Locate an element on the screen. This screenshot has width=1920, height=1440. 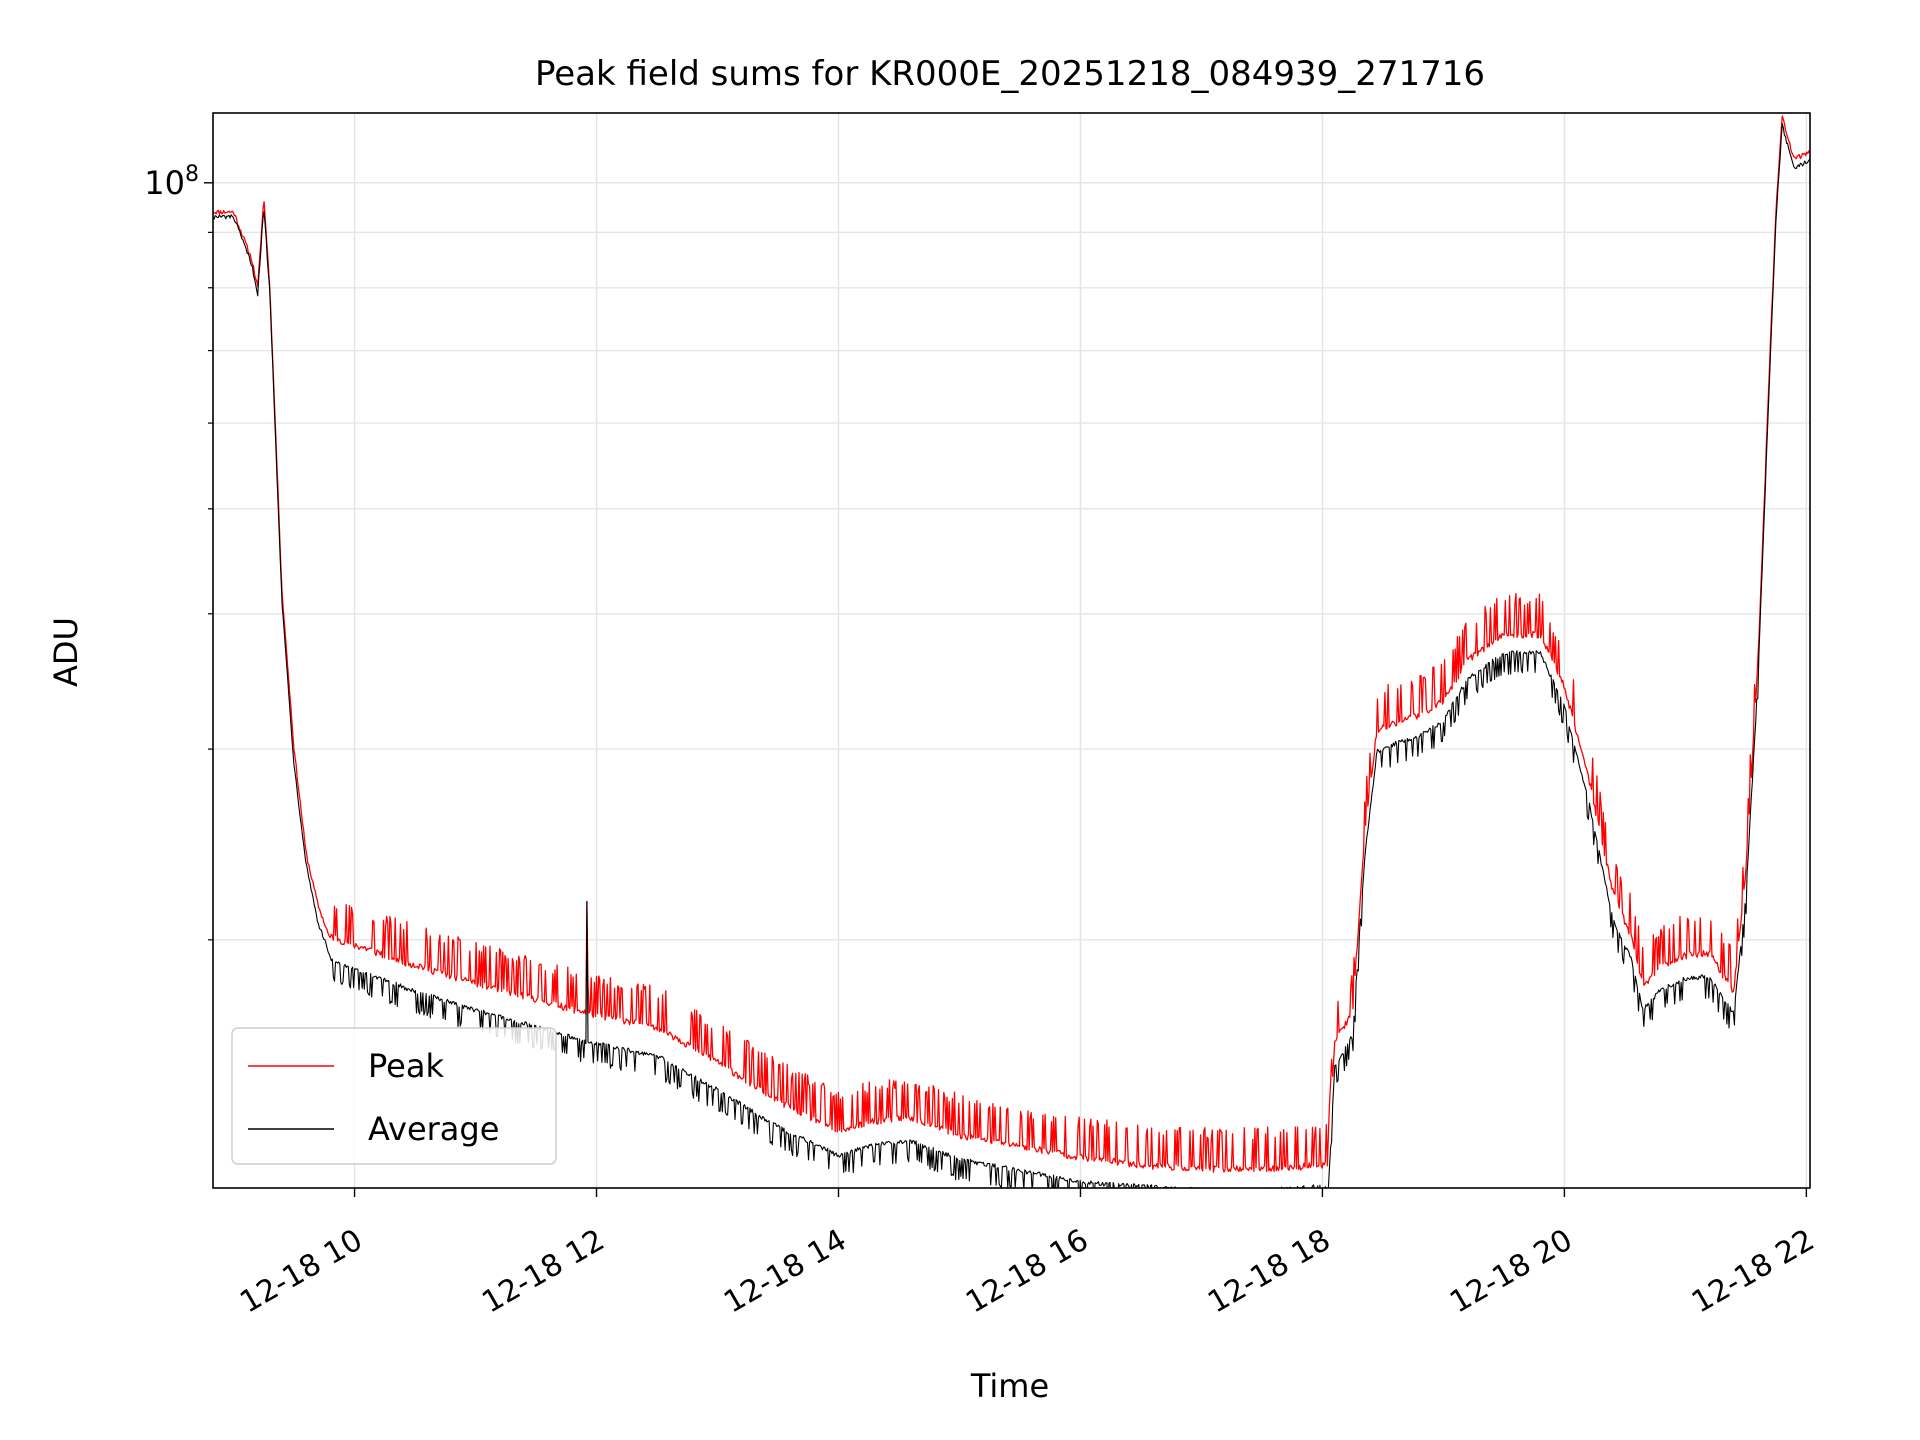
legend-label-peak: Peak is located at coordinates (406, 1066).